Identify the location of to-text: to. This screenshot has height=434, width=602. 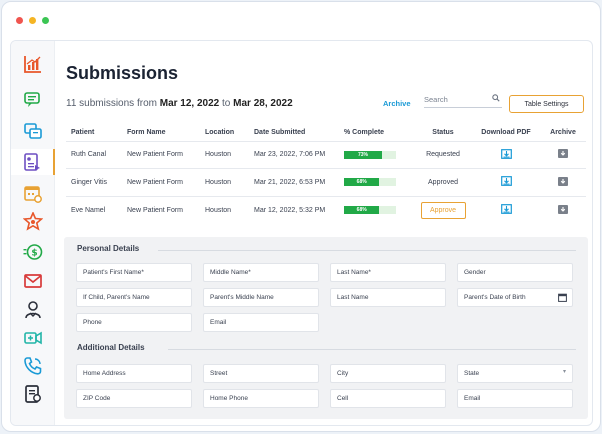
(226, 103).